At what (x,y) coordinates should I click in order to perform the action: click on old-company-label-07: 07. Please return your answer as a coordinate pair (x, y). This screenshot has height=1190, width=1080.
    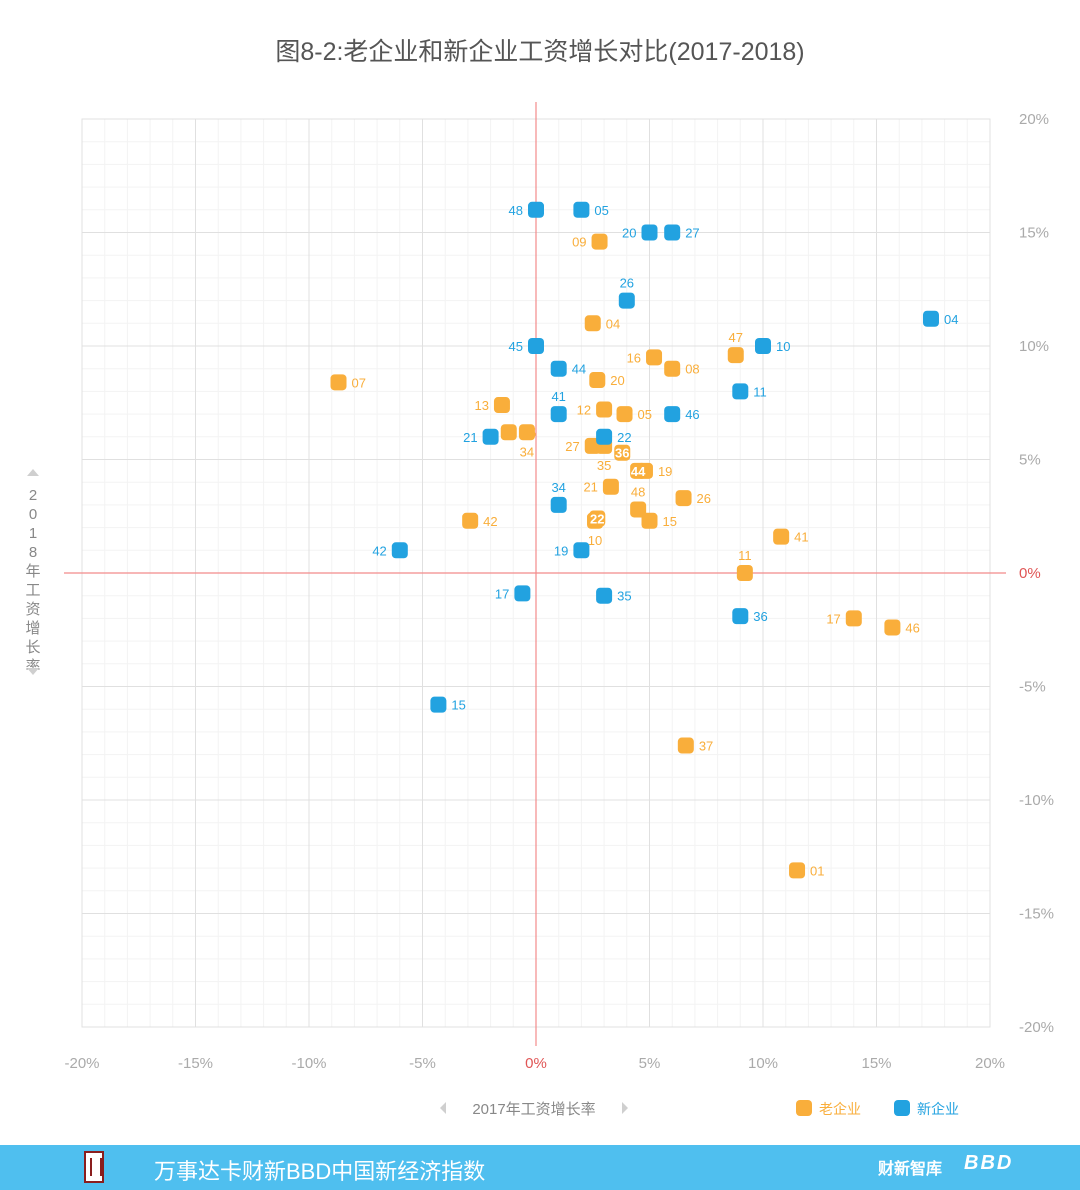
    Looking at the image, I should click on (359, 382).